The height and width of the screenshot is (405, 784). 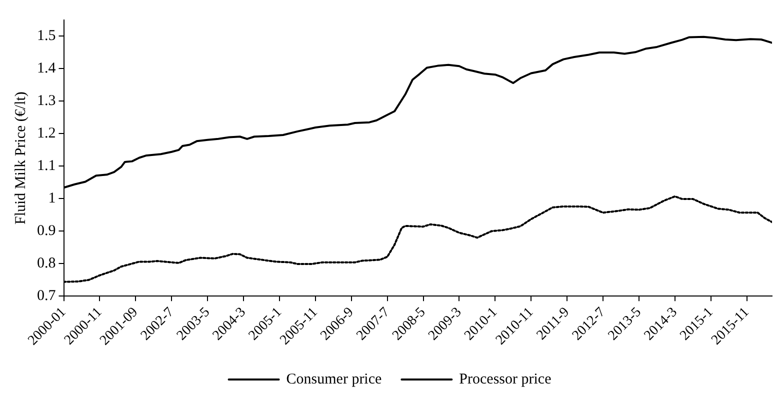 I want to click on y-axis-title: Fluid Milk Price (€/lt), so click(x=20, y=158).